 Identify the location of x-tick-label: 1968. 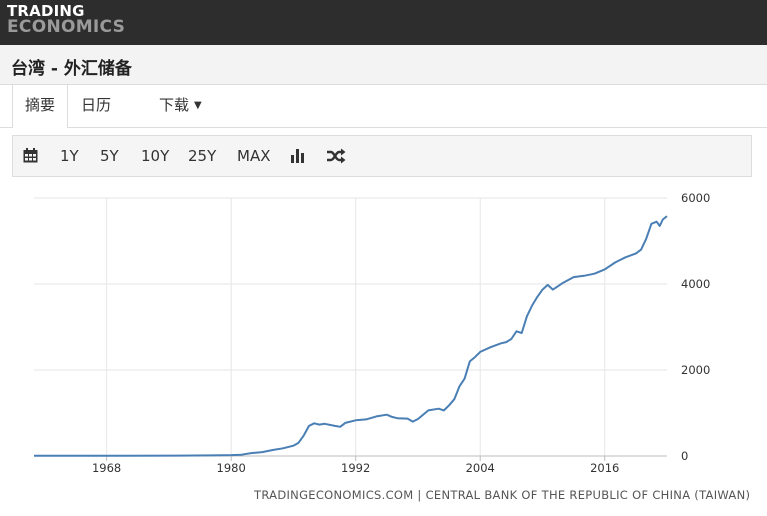
(106, 468).